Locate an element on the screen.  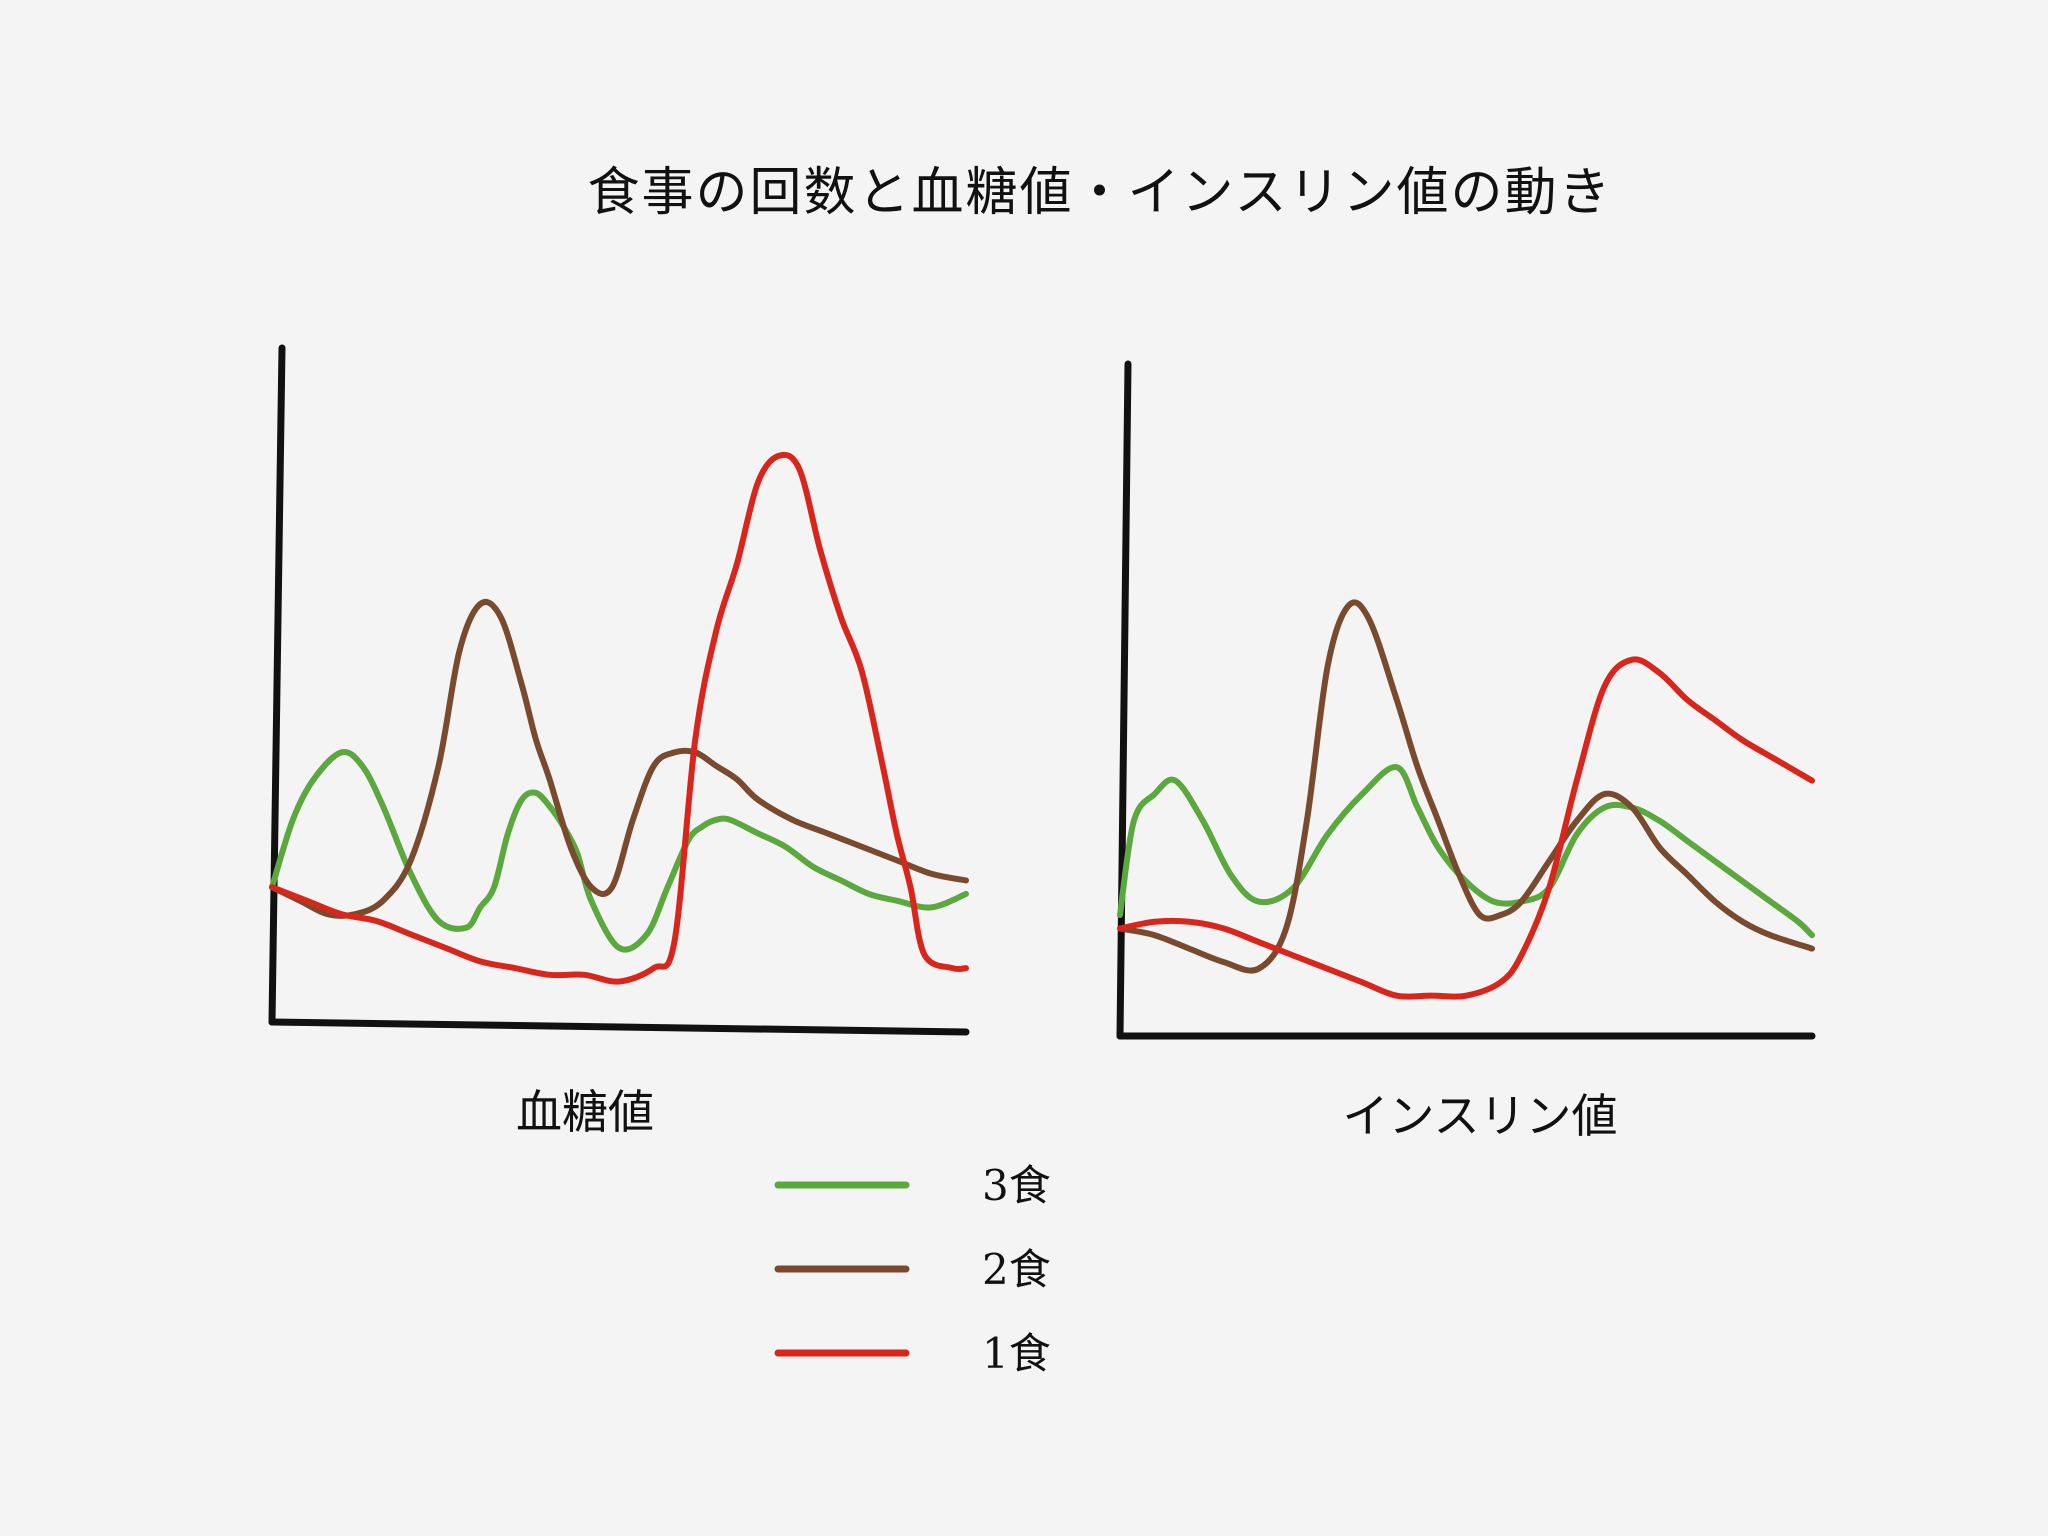
legend-label-3食: 3食 is located at coordinates (1016, 1185).